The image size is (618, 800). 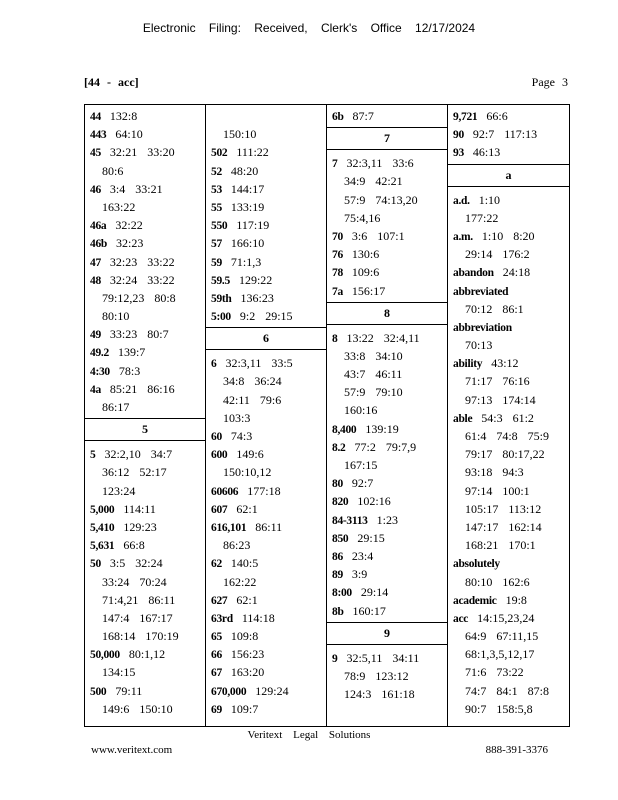 I want to click on page-line-refs: 139:7, so click(x=131, y=352).